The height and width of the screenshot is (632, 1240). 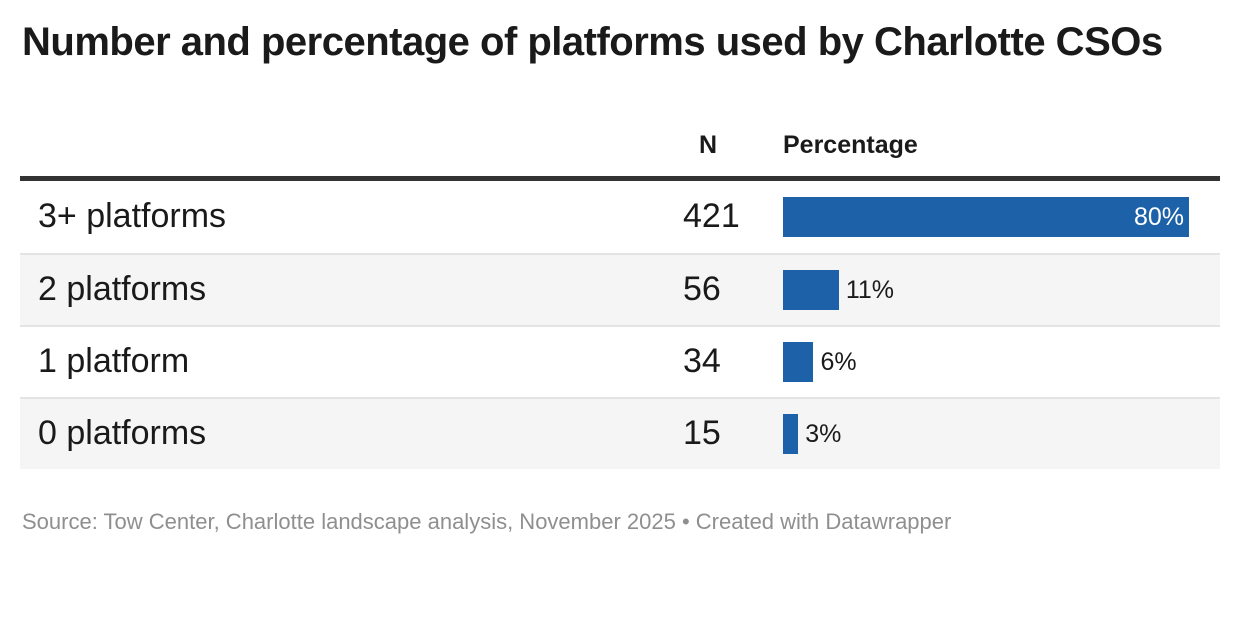 I want to click on row-bar-cell: 6%, so click(x=1001, y=361).